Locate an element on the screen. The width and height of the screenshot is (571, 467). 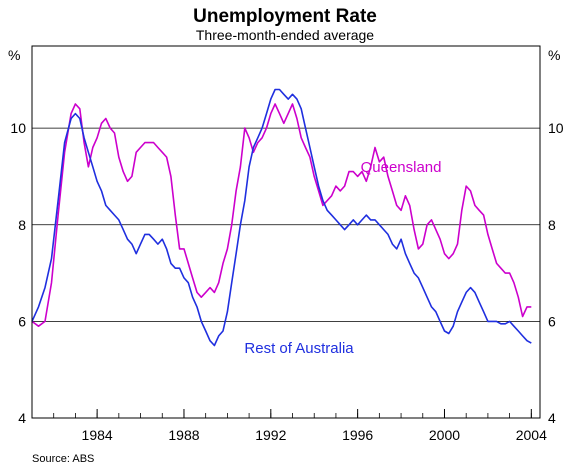
x-tick-label: 2000 is located at coordinates (444, 435).